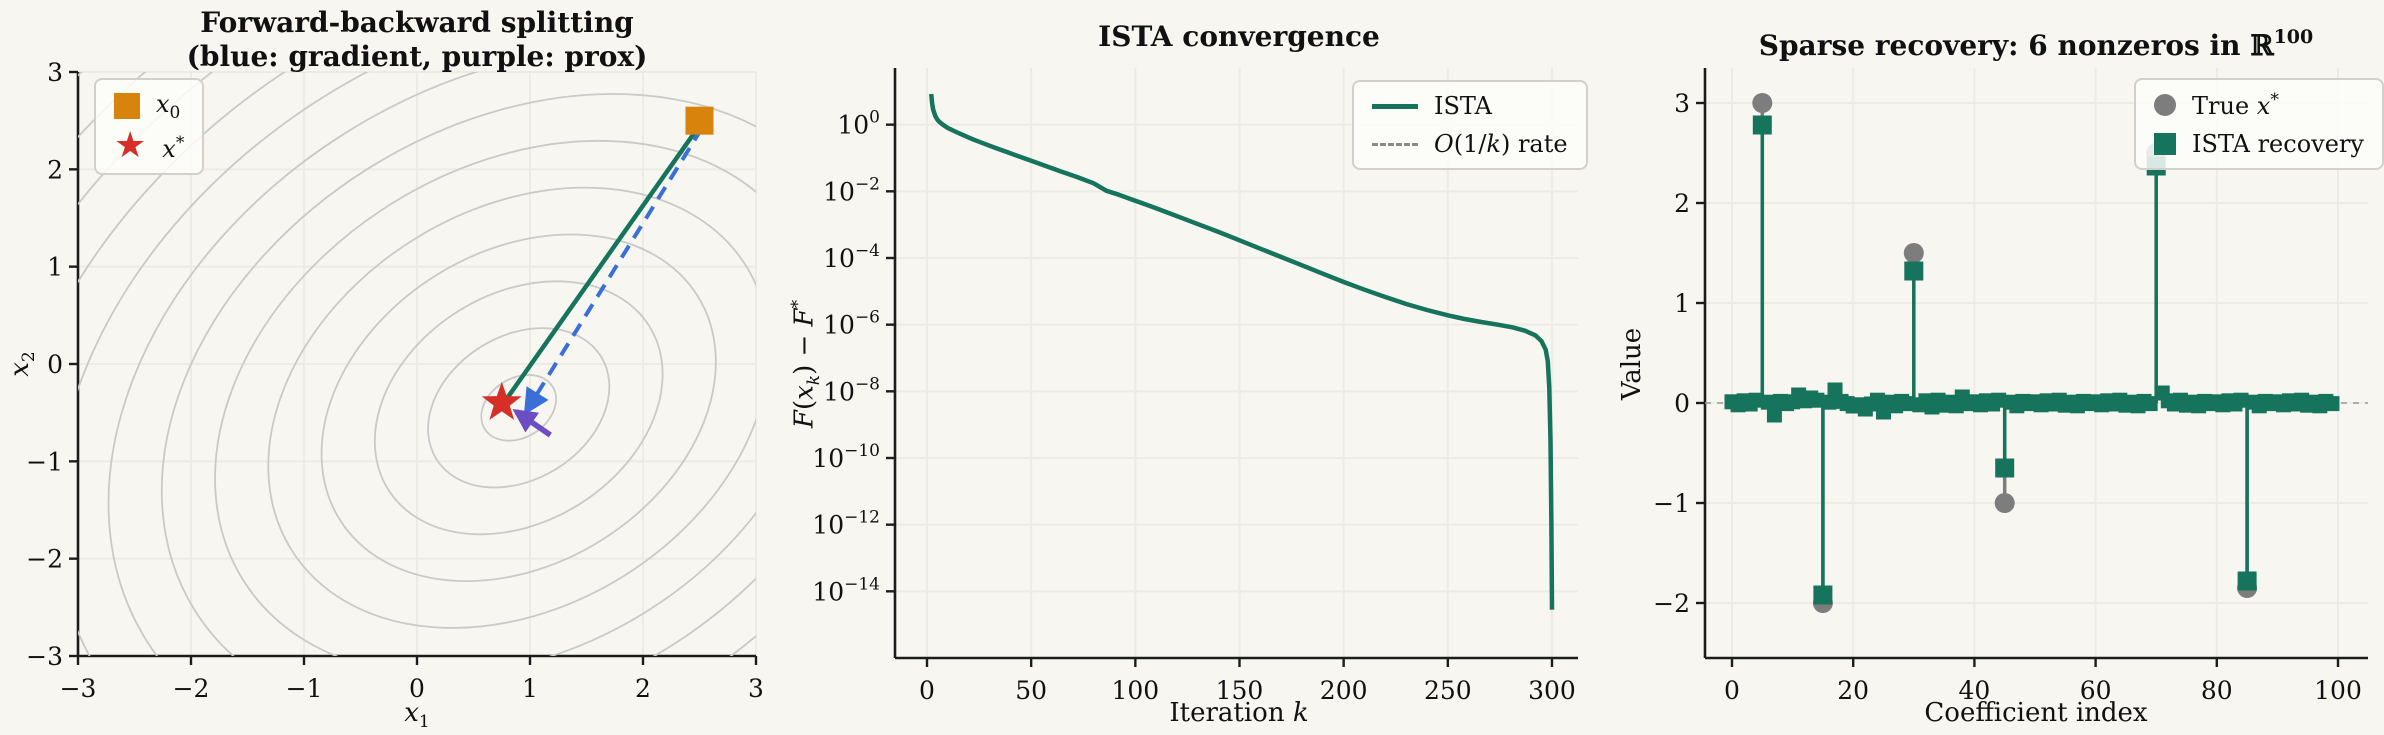  Describe the element at coordinates (806, 364) in the screenshot. I see `ylabel-objective-gap: F(xk) − F*` at that location.